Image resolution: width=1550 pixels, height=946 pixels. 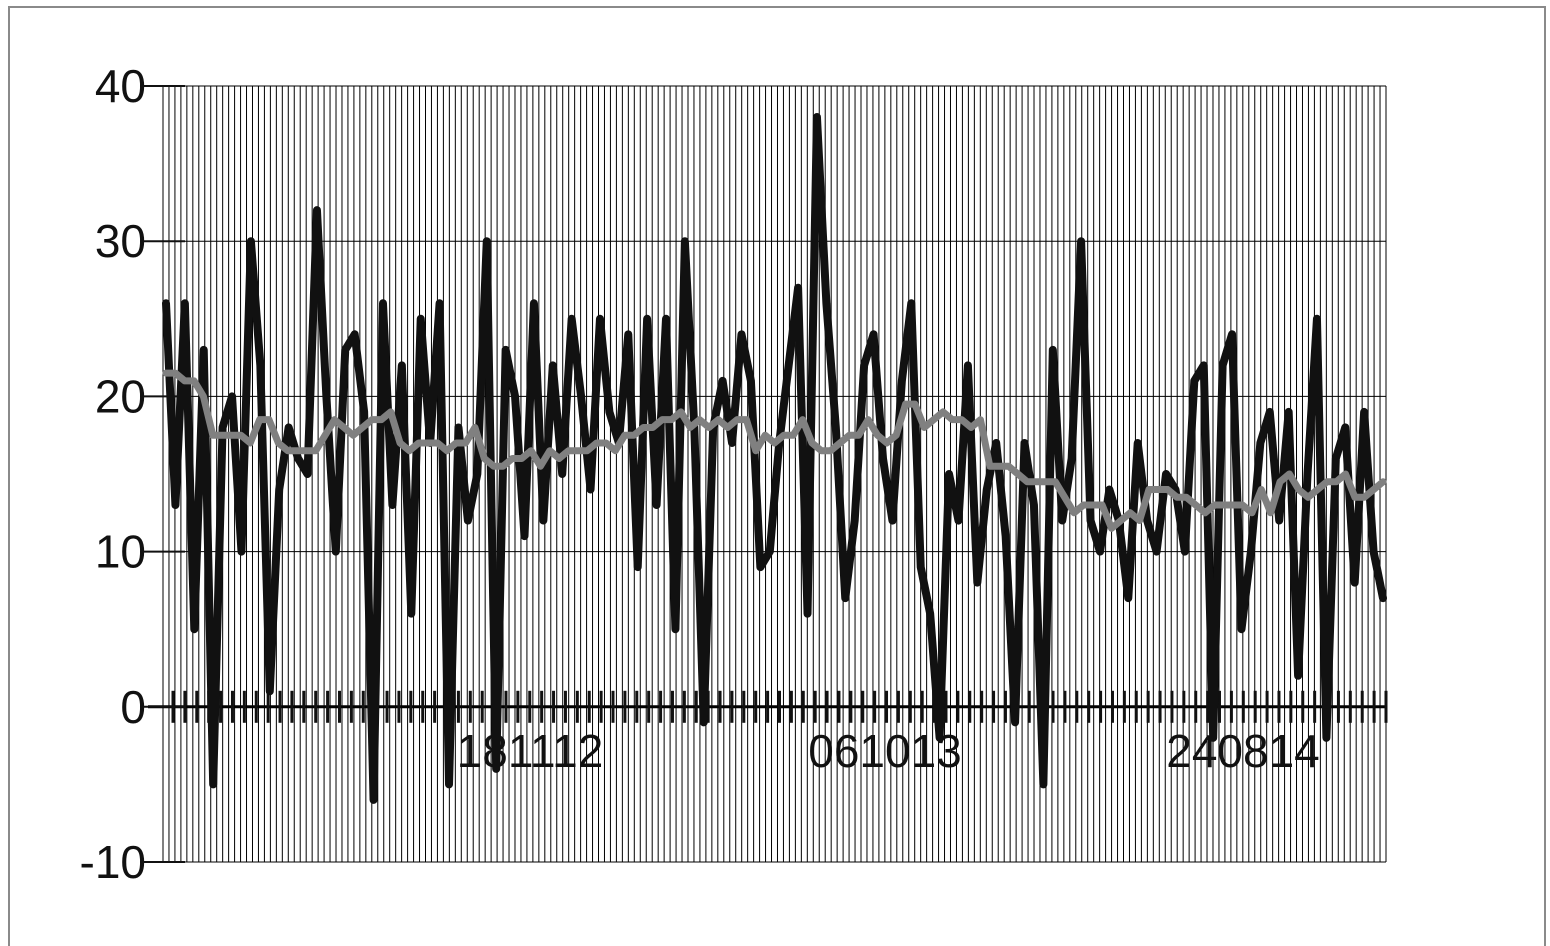 What do you see at coordinates (113, 862) in the screenshot?
I see `y-tick-label: -10` at bounding box center [113, 862].